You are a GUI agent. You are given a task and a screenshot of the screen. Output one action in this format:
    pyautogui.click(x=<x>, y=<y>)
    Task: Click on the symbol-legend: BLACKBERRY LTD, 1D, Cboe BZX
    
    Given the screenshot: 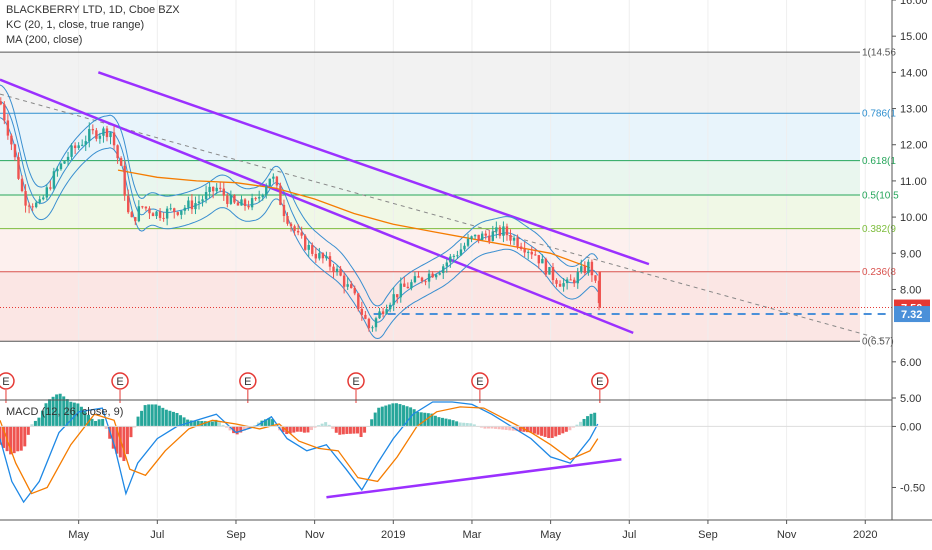 What is the action you would take?
    pyautogui.click(x=93, y=10)
    